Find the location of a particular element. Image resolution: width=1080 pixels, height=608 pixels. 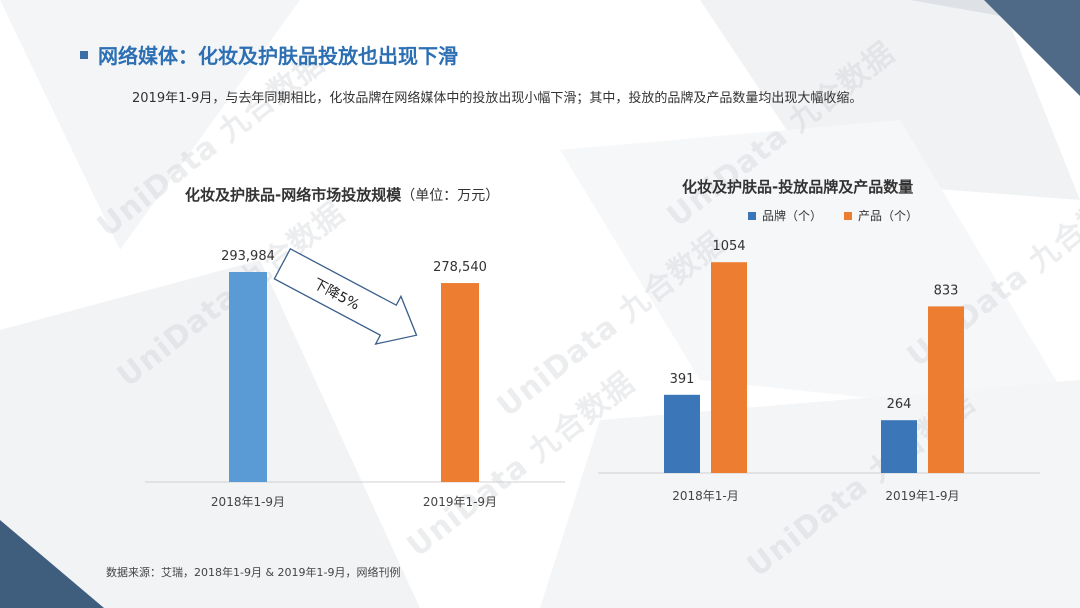

chart1-data-label: 278,540 is located at coordinates (460, 267).